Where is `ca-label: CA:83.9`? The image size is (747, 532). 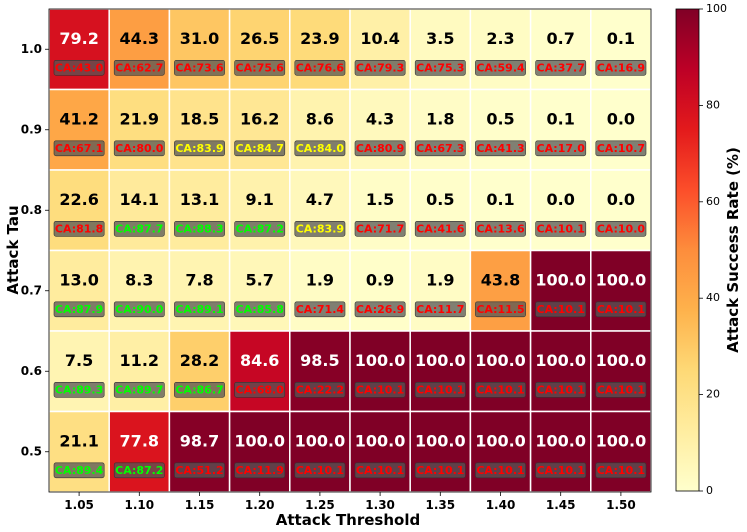
ca-label: CA:83.9 is located at coordinates (199, 148).